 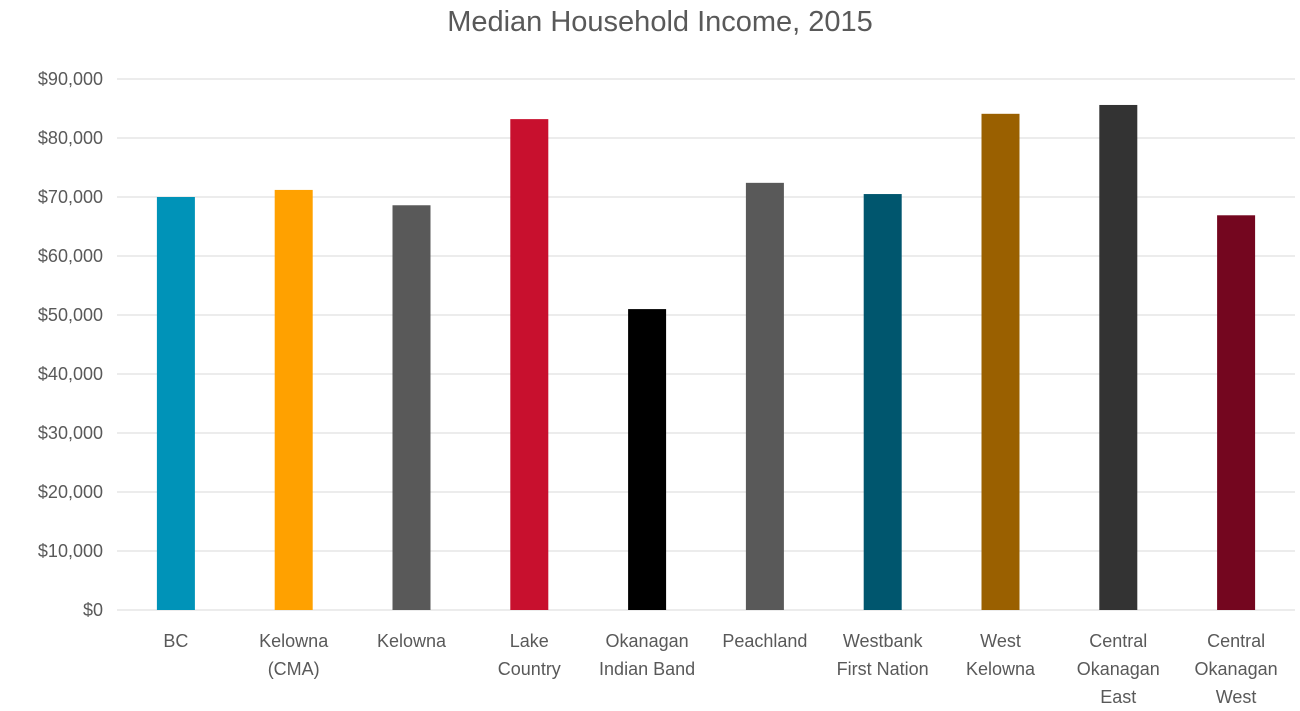 What do you see at coordinates (176, 641) in the screenshot?
I see `x-tick-label: BC` at bounding box center [176, 641].